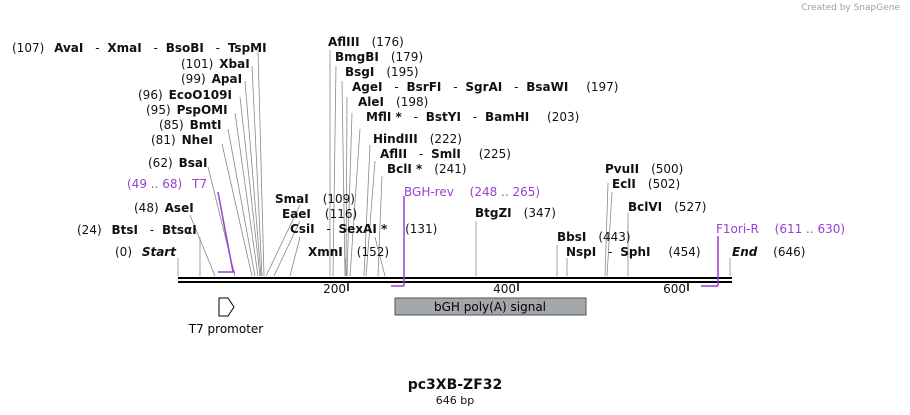 This screenshot has height=415, width=910. Describe the element at coordinates (137, 230) in the screenshot. I see `enzyme-btsI: (24) BtsI - BtsαI` at that location.